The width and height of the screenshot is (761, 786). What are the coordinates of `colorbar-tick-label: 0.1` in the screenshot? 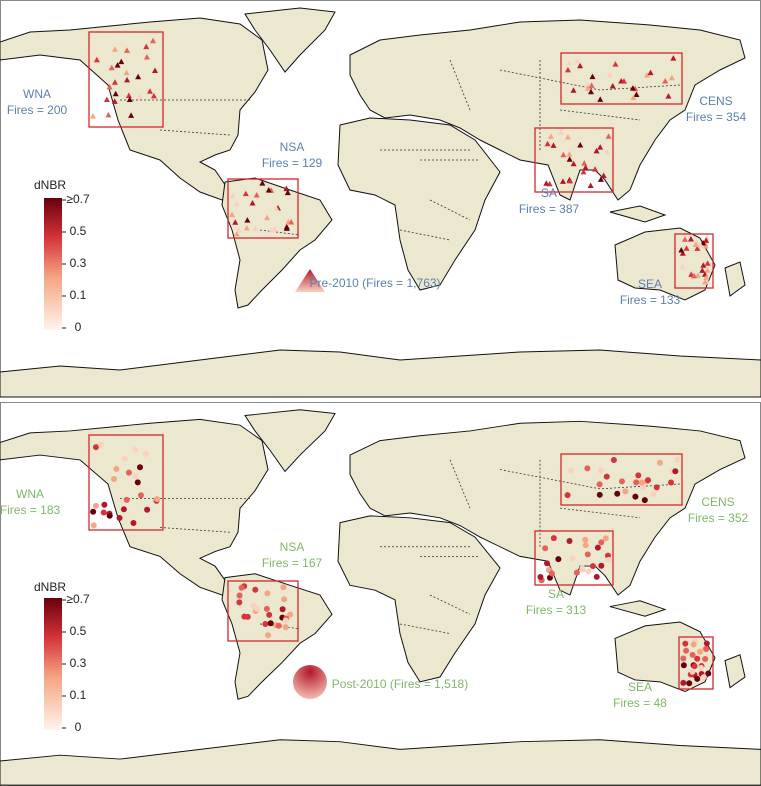 It's located at (78, 695).